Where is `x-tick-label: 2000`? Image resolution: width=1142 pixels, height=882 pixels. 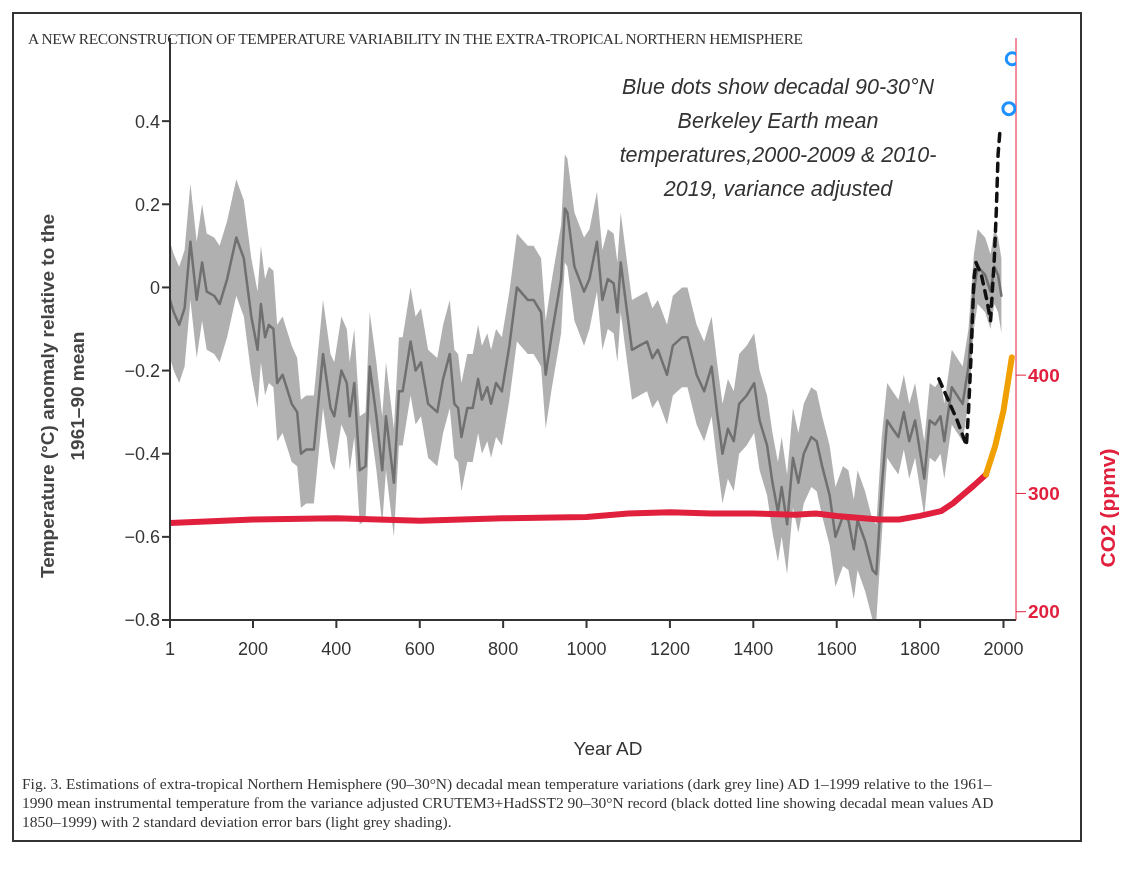
x-tick-label: 2000 is located at coordinates (1003, 648).